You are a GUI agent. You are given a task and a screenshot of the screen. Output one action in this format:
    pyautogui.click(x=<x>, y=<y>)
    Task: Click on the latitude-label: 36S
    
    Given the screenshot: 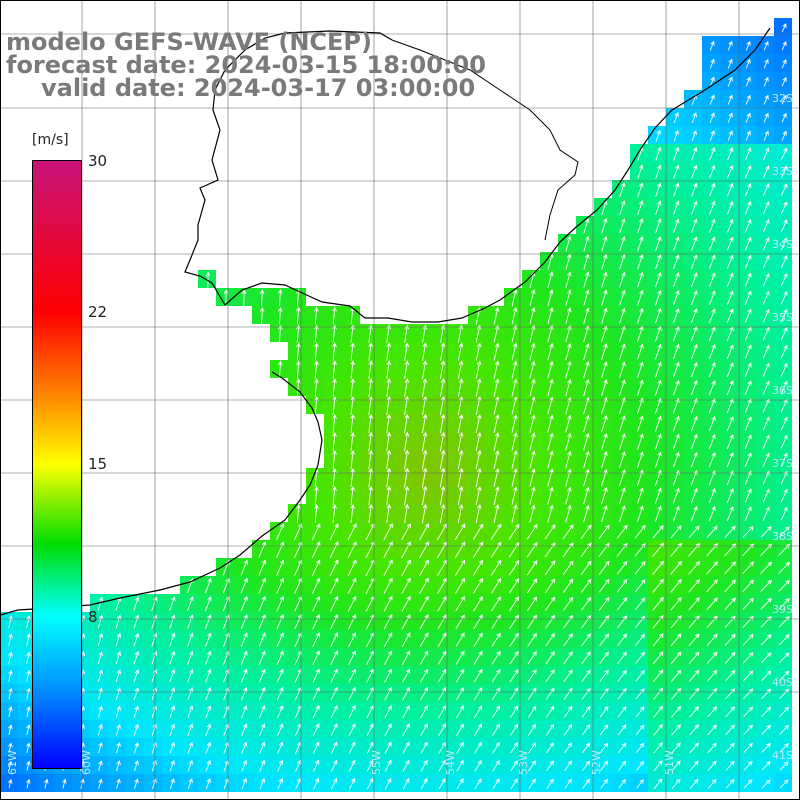 What is the action you would take?
    pyautogui.click(x=782, y=390)
    